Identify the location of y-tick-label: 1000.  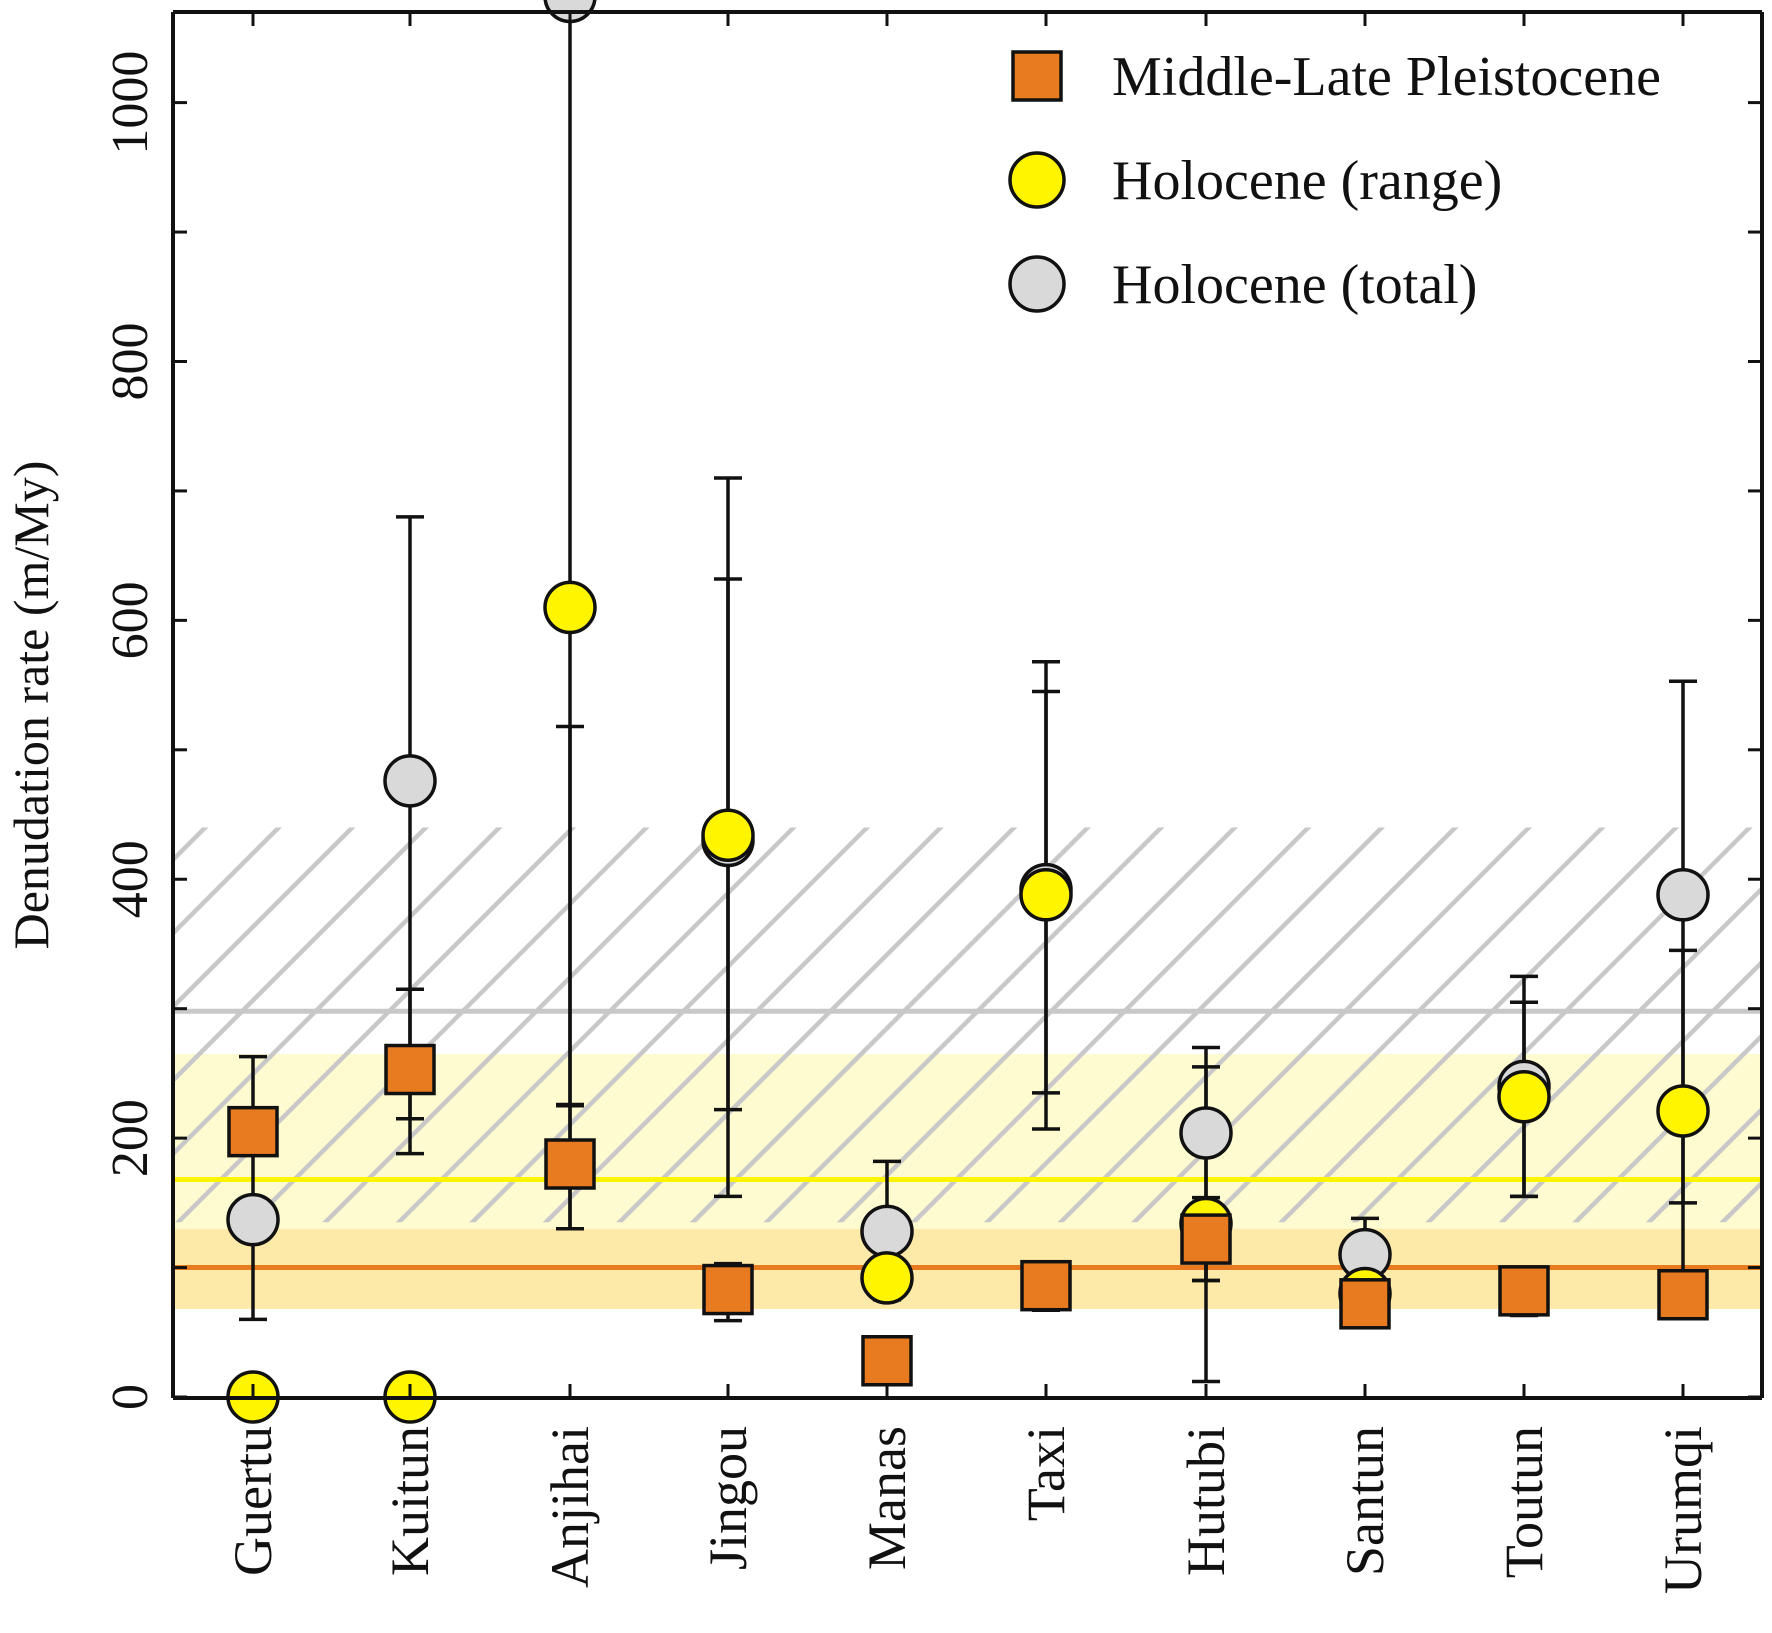
(130, 103).